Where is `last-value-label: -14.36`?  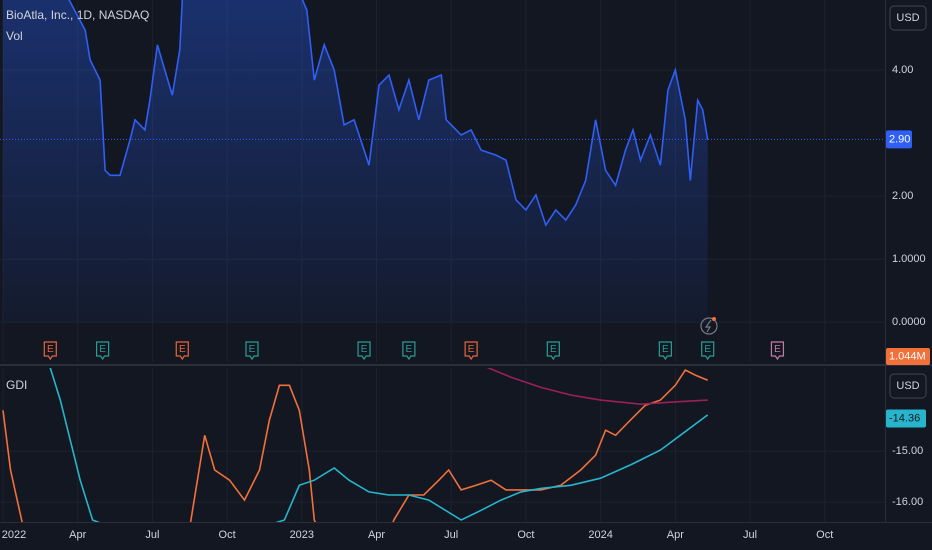 last-value-label: -14.36 is located at coordinates (904, 418).